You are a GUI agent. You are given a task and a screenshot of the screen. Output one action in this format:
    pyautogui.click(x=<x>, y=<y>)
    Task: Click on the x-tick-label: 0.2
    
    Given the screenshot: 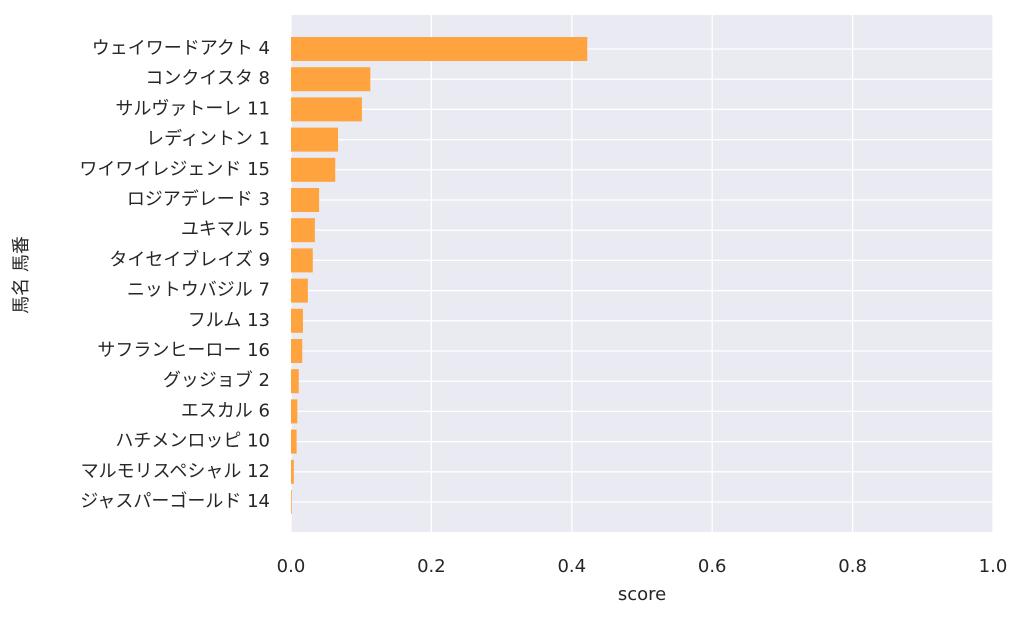 What is the action you would take?
    pyautogui.click(x=431, y=566)
    